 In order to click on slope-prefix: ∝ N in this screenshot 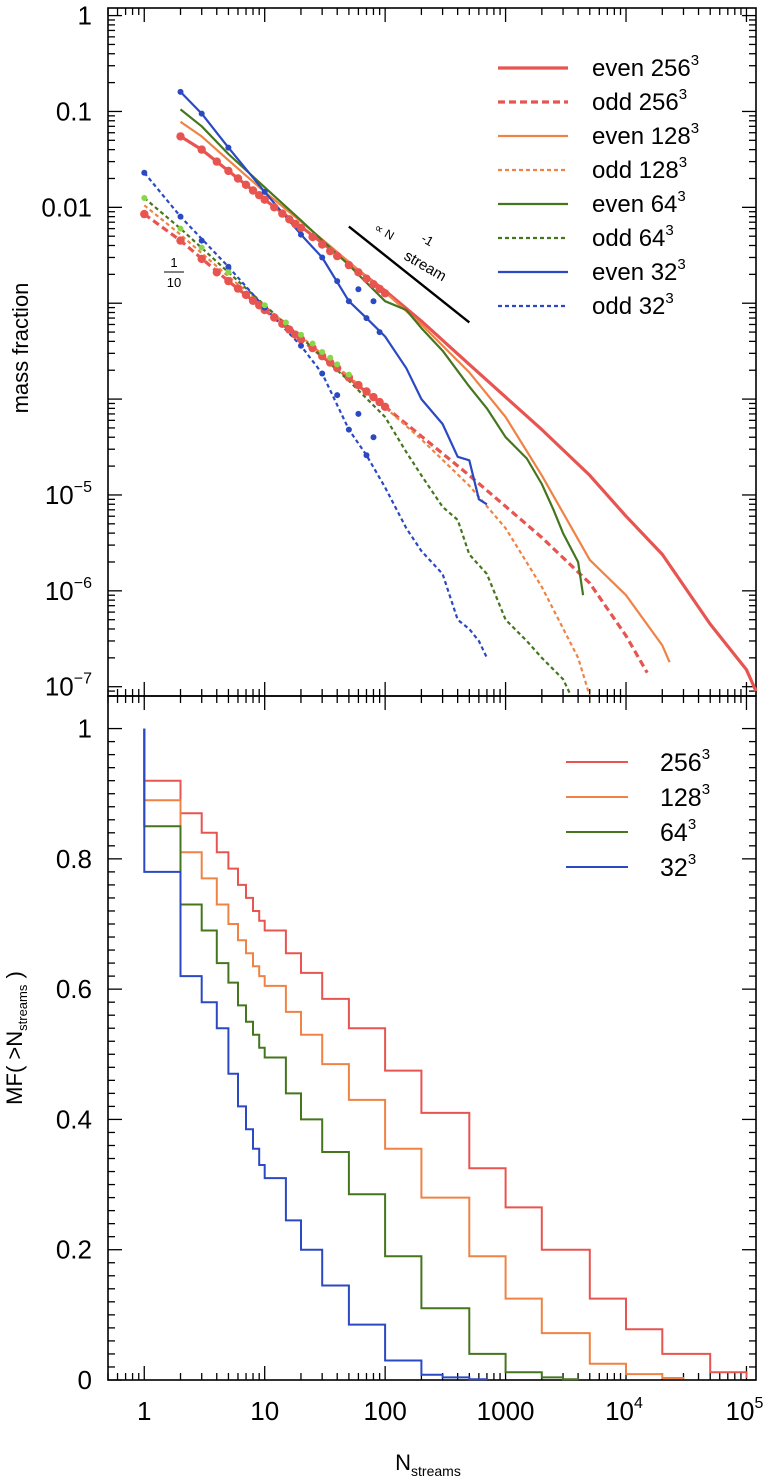, I will do `click(384, 231)`.